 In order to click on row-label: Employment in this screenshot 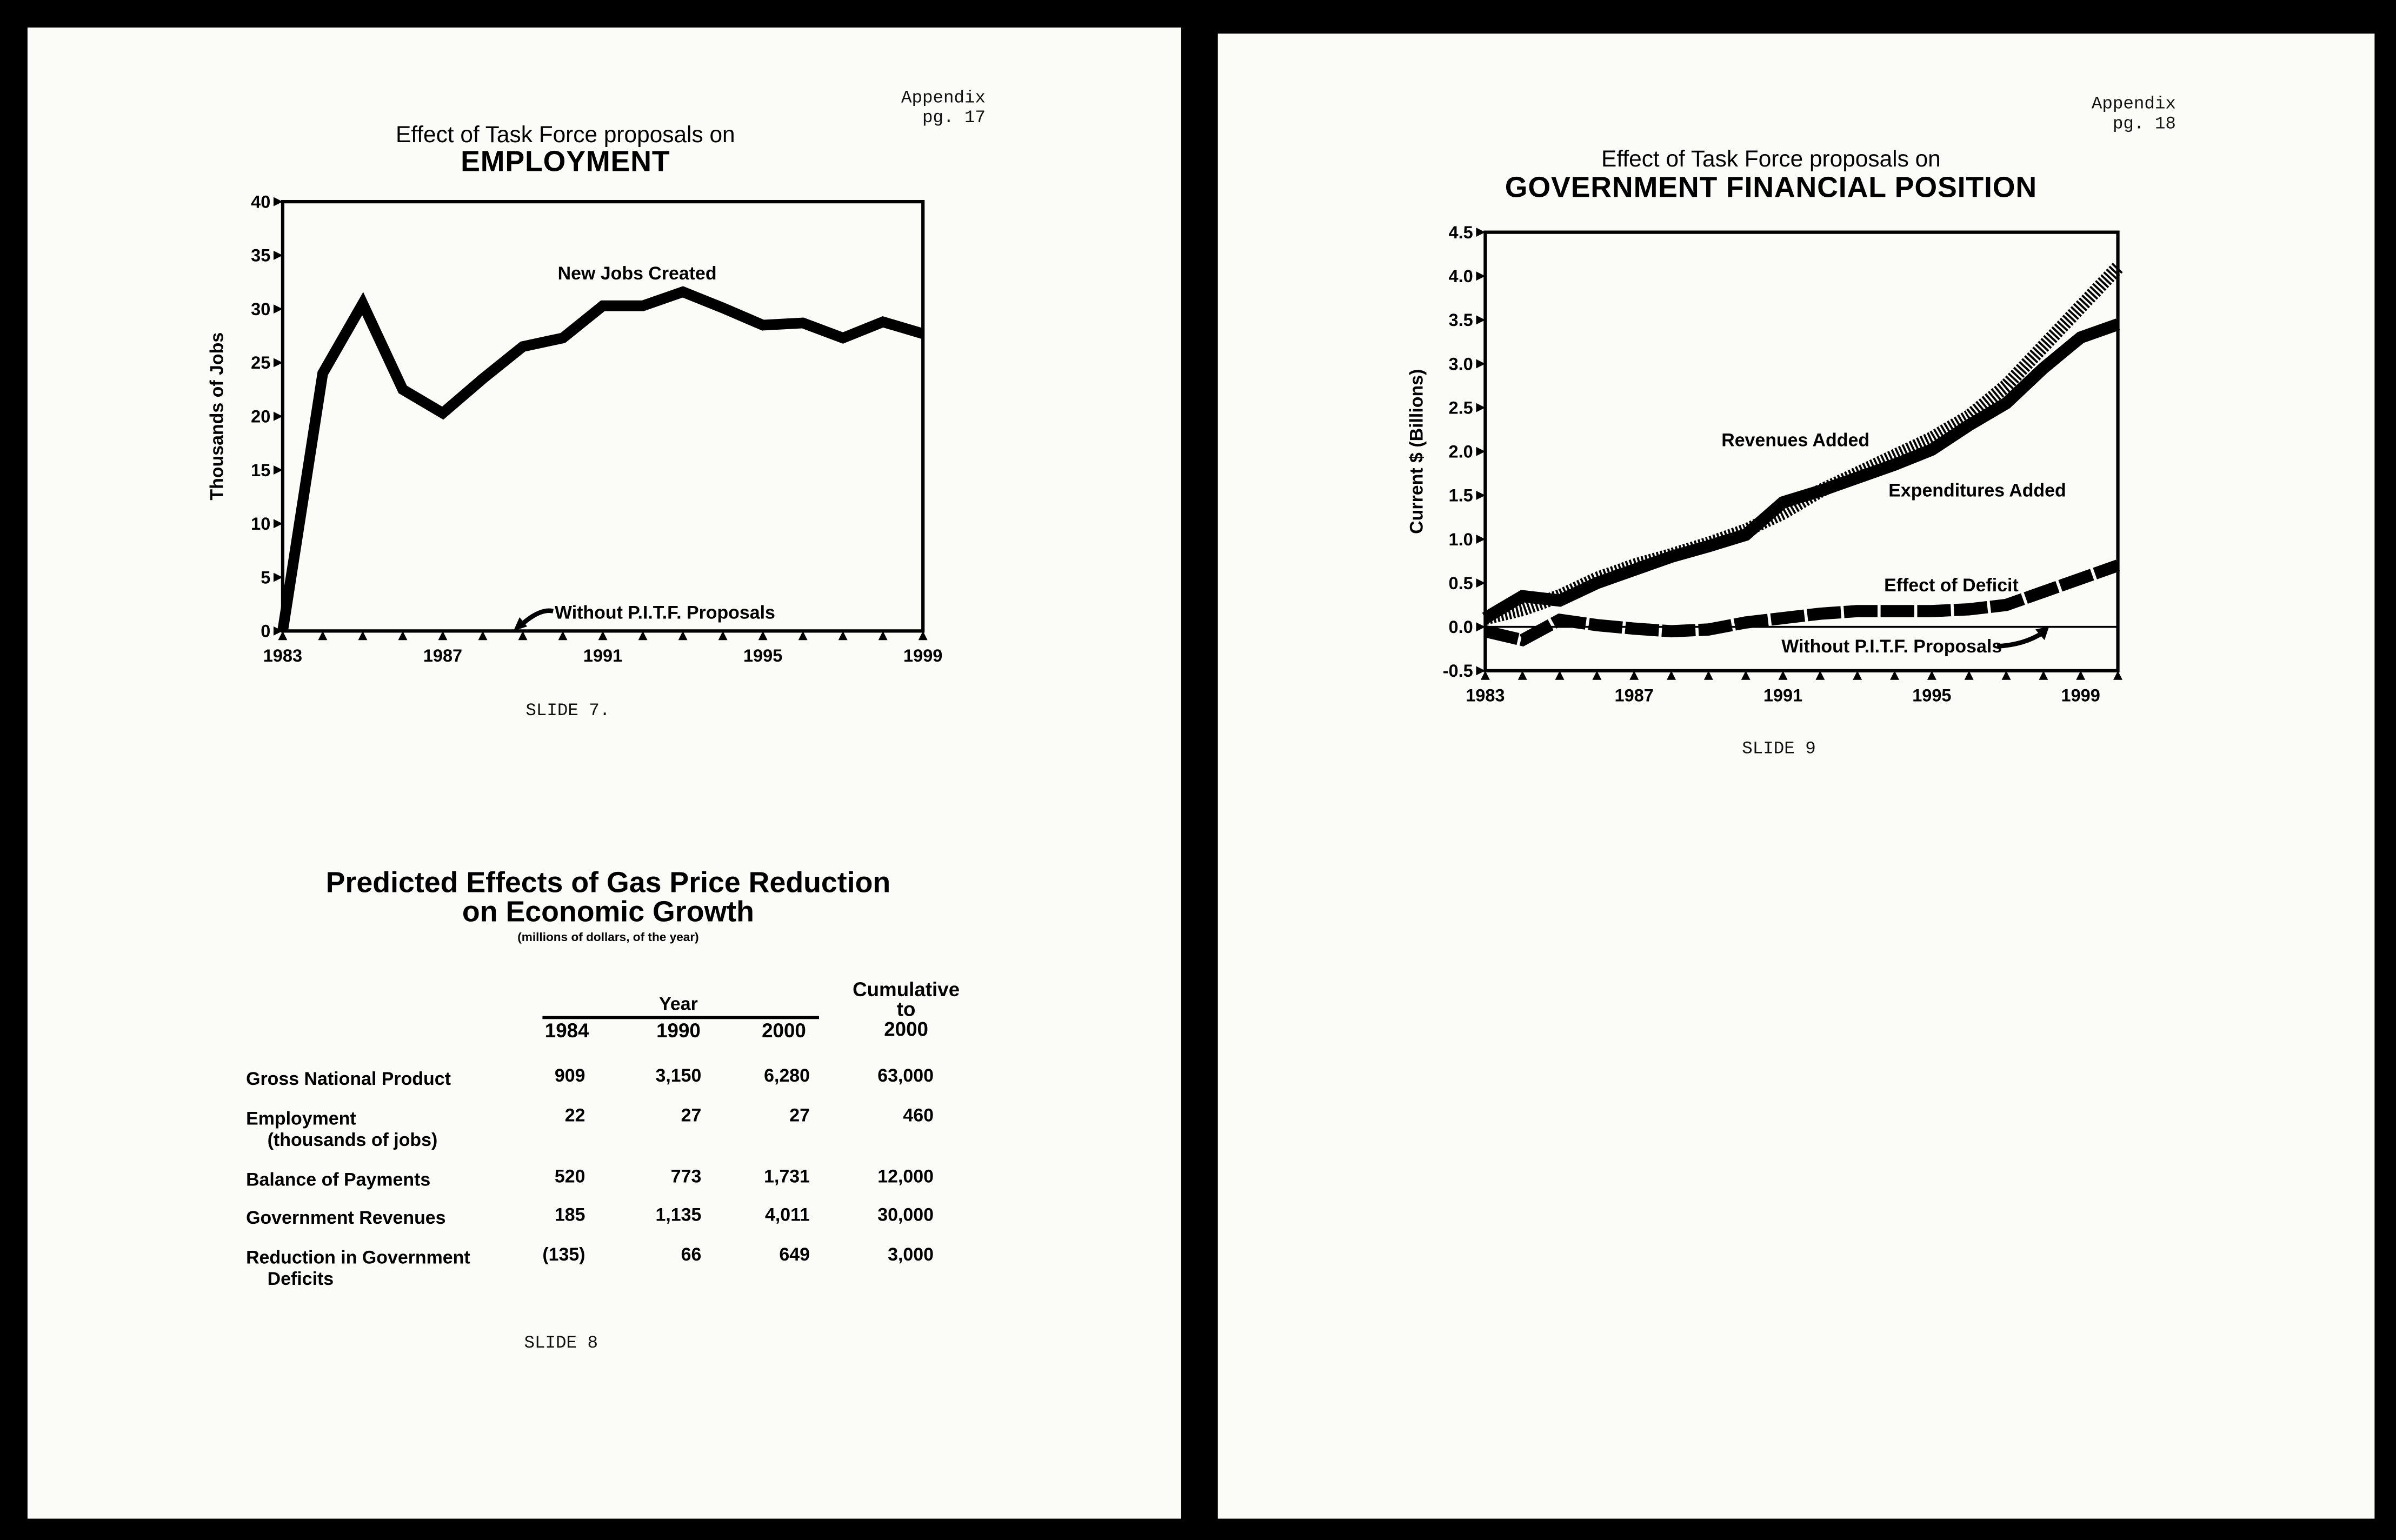, I will do `click(301, 1118)`.